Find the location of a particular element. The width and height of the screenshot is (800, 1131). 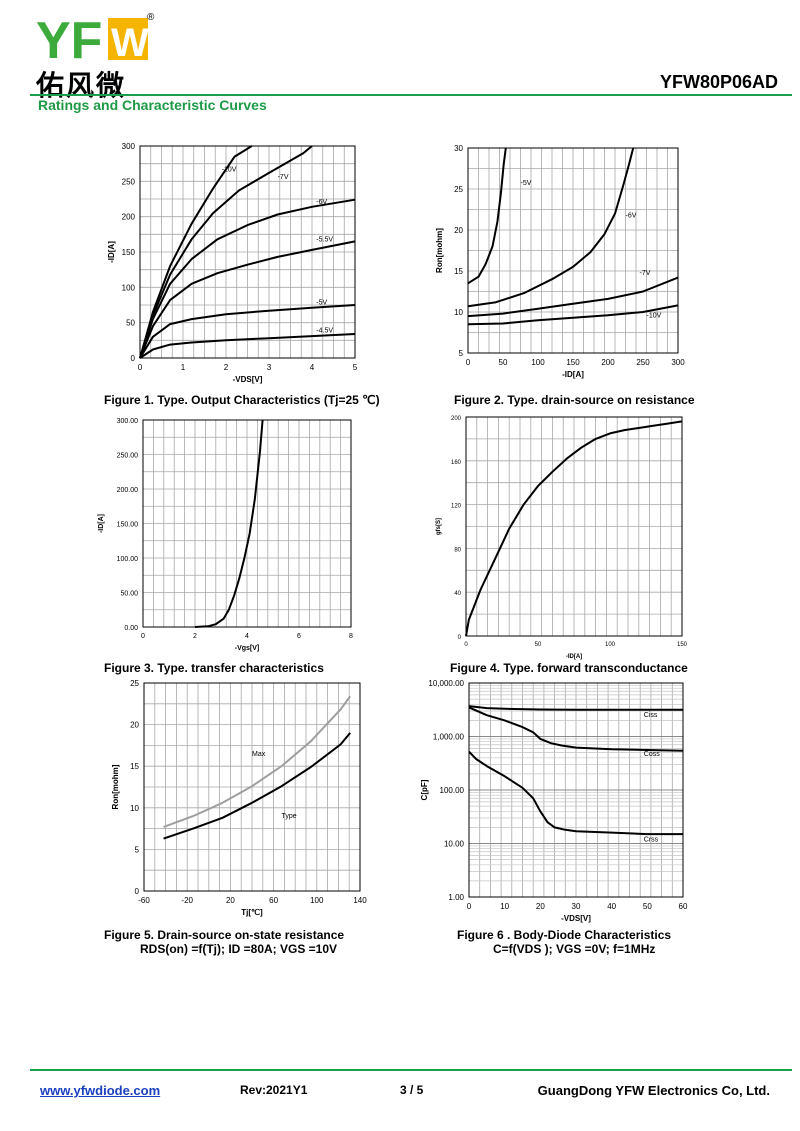

x-tick-label: 1 is located at coordinates (183, 367).